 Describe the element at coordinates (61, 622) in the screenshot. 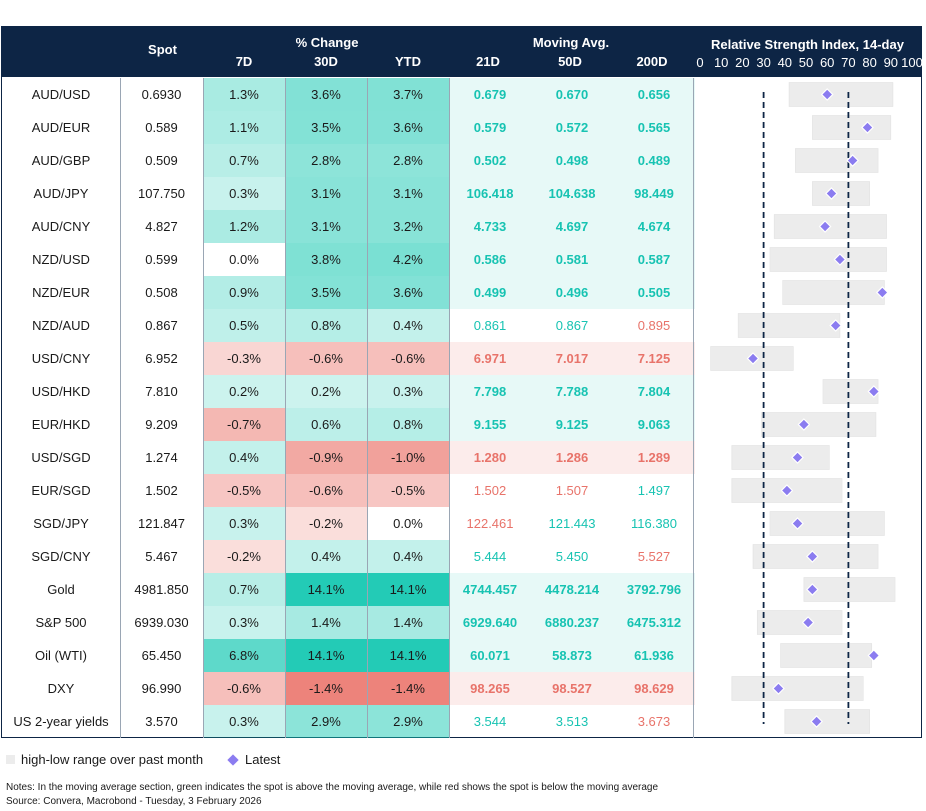

I see `row-pair-label: S&P 500` at that location.